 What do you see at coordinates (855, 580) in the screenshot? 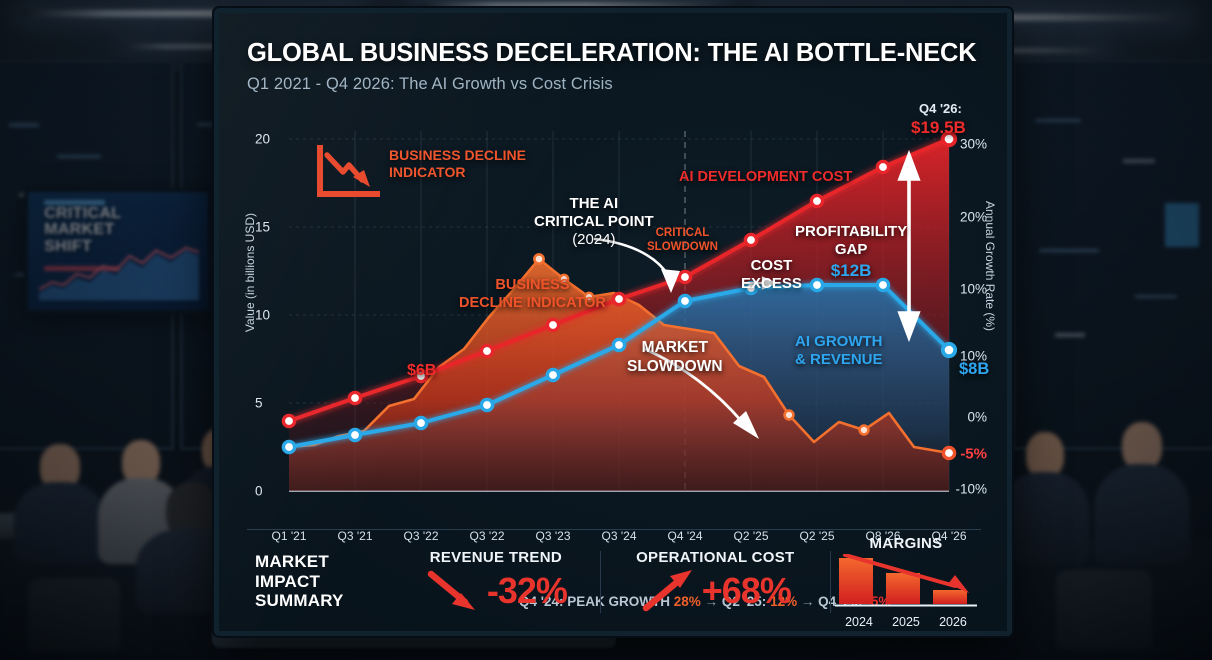
I see `margin-bar-2024` at bounding box center [855, 580].